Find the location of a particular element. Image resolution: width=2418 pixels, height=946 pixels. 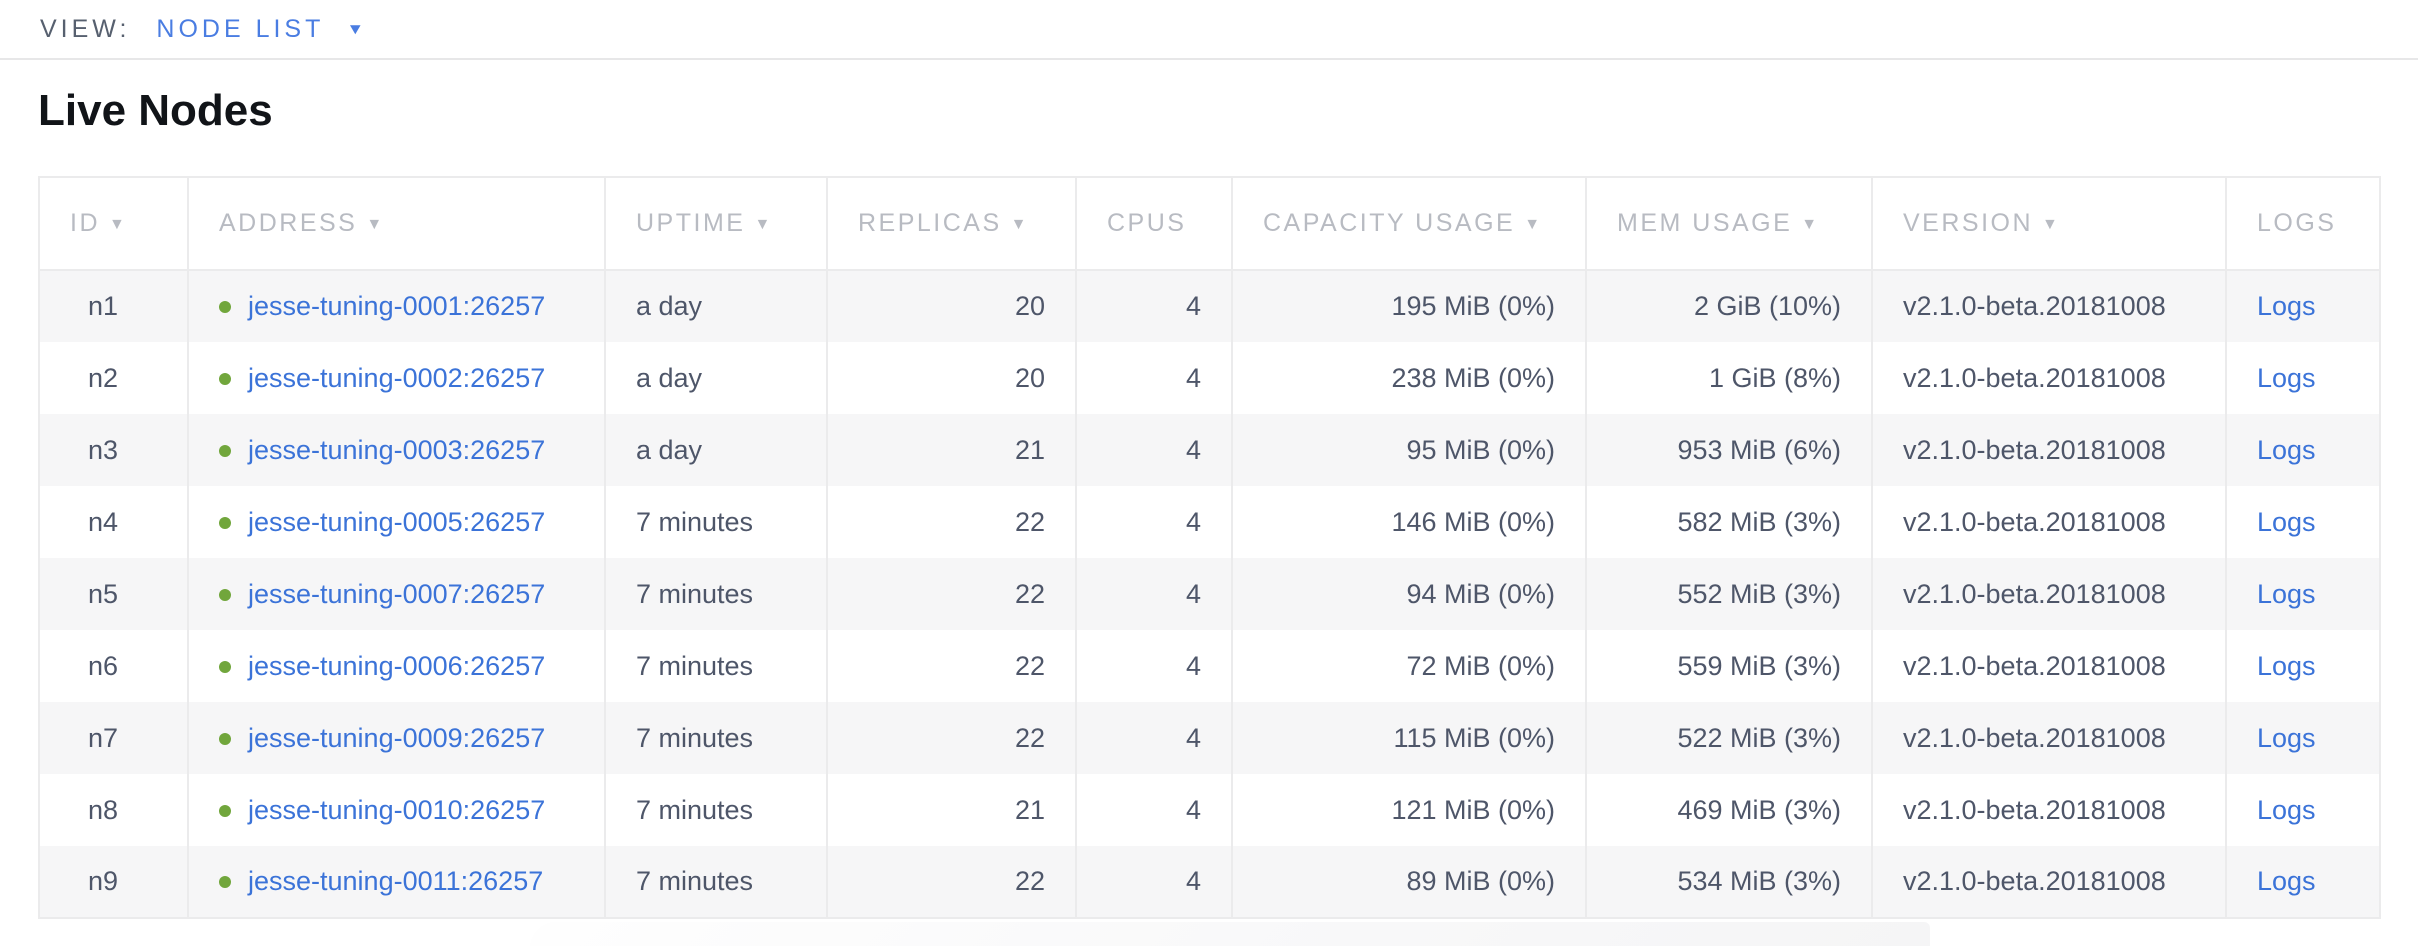

cell-mem: 552 MiB (3%) is located at coordinates (1729, 594).